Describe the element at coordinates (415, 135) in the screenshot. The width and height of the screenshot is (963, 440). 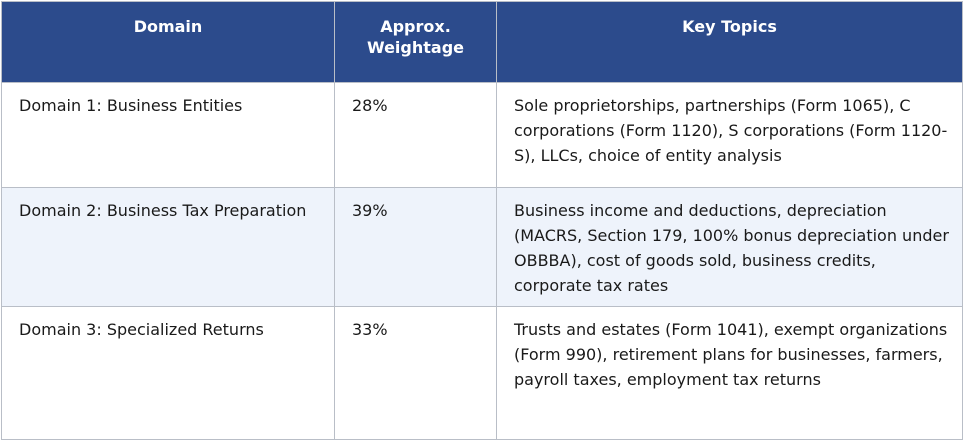
I see `weight-cell: 28%` at that location.